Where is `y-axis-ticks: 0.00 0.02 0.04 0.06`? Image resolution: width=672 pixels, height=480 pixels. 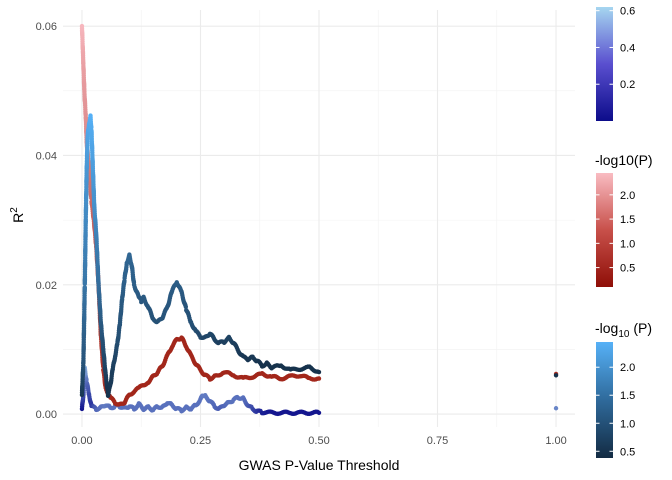 y-axis-ticks: 0.00 0.02 0.04 0.06 is located at coordinates (46, 221).